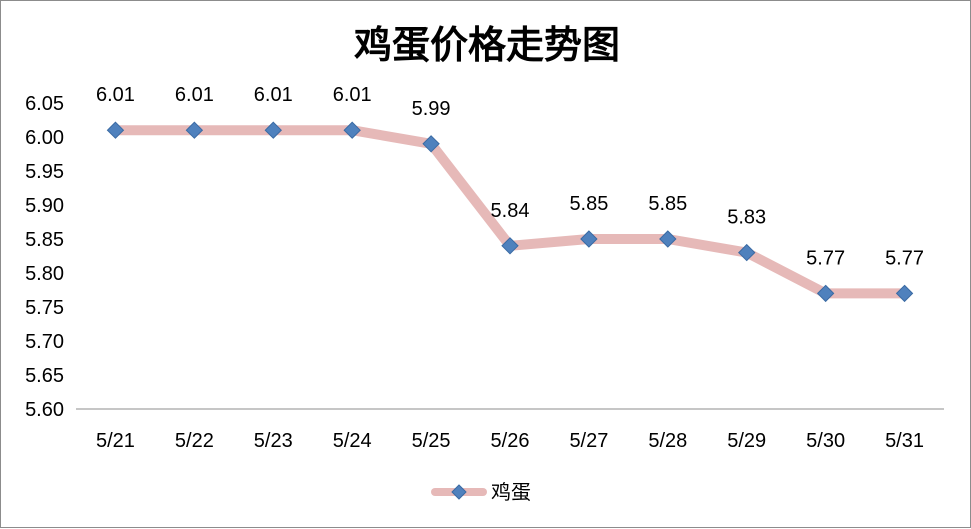  Describe the element at coordinates (352, 441) in the screenshot. I see `x-tick-label: 5/24` at that location.